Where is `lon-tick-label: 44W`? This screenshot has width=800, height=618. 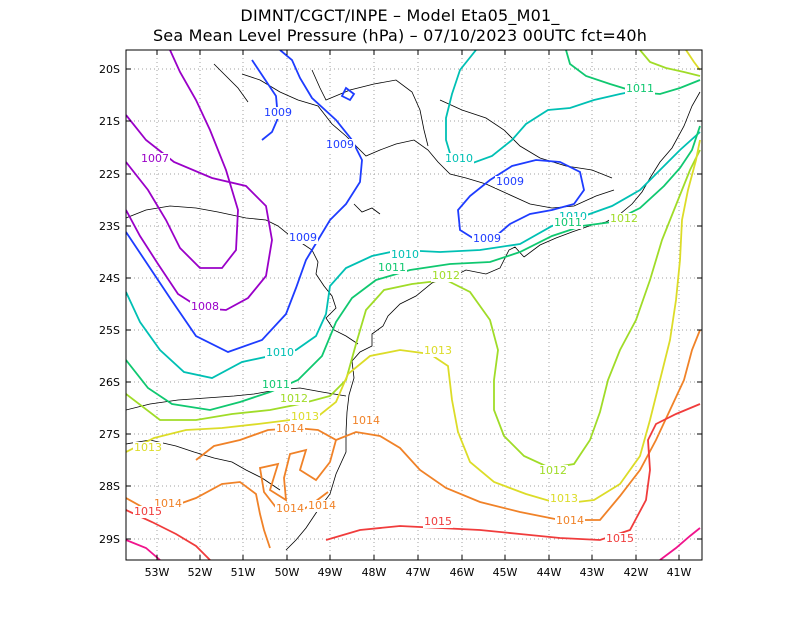 lon-tick-label: 44W is located at coordinates (549, 572).